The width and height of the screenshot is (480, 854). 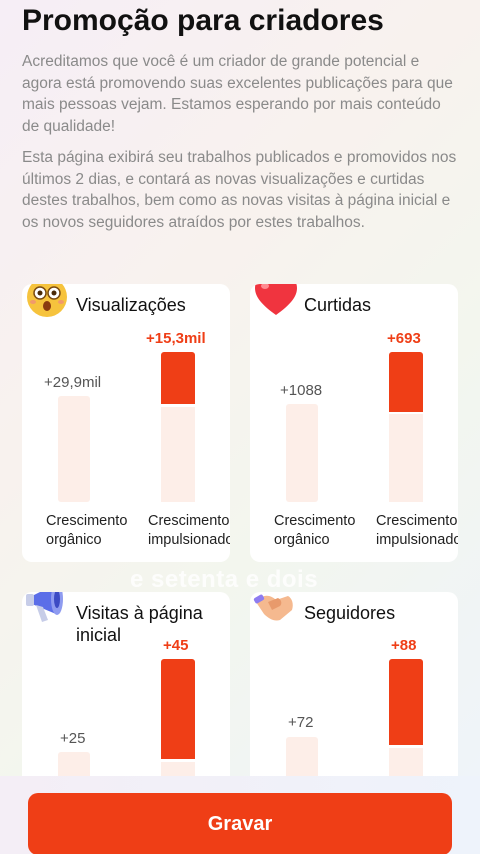 What do you see at coordinates (224, 579) in the screenshot?
I see `video-caption-overlay: e setenta e dois` at bounding box center [224, 579].